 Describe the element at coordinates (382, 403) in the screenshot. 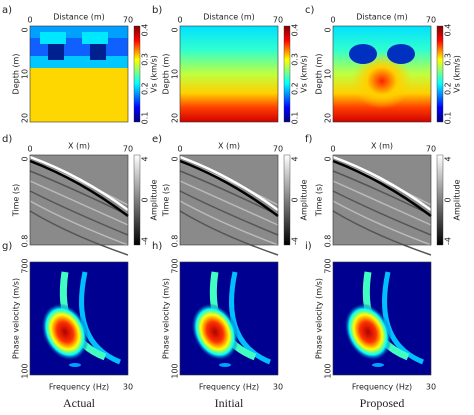

I see `column-caption: Proposed` at that location.